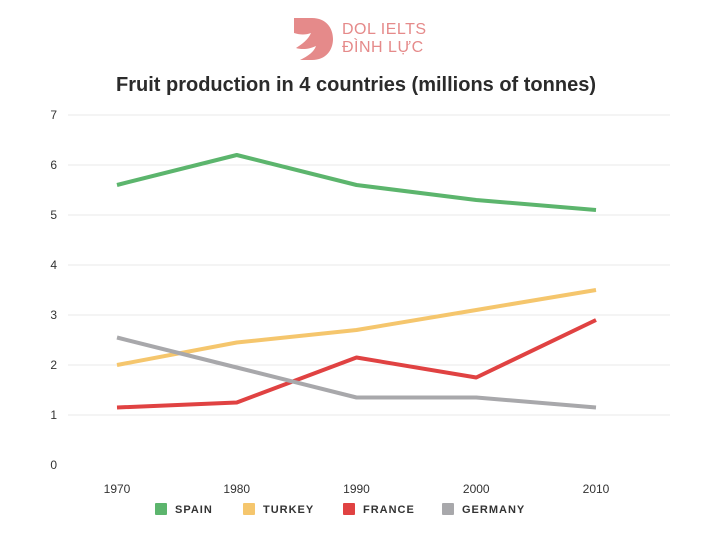 The image size is (712, 534). Describe the element at coordinates (53, 165) in the screenshot. I see `y-tick-label: 6` at that location.